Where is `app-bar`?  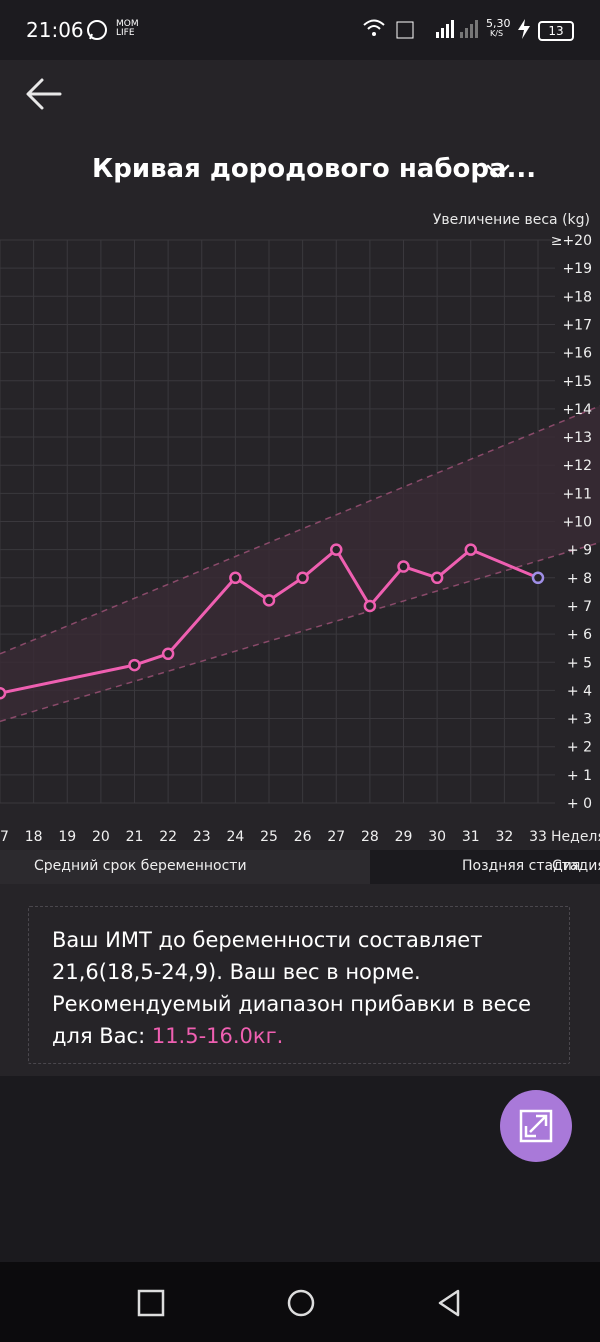
app-bar is located at coordinates (300, 135).